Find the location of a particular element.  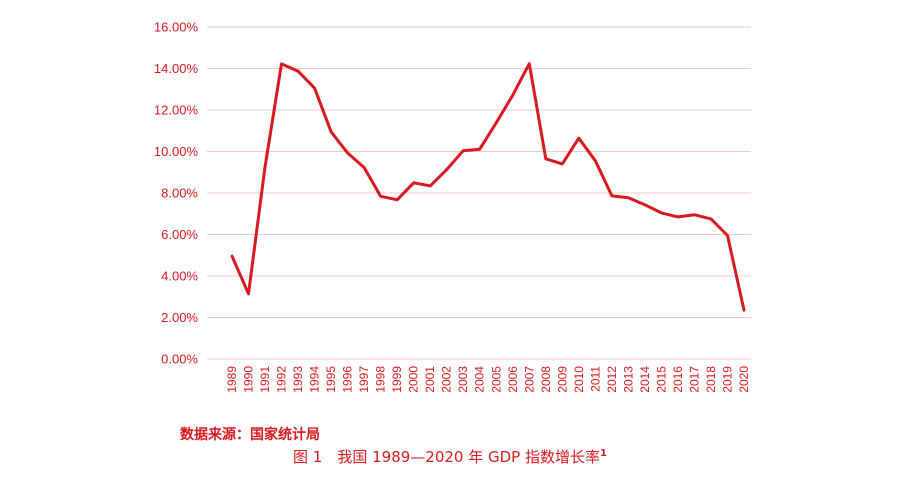

x-tick-label: 2018 is located at coordinates (711, 379).